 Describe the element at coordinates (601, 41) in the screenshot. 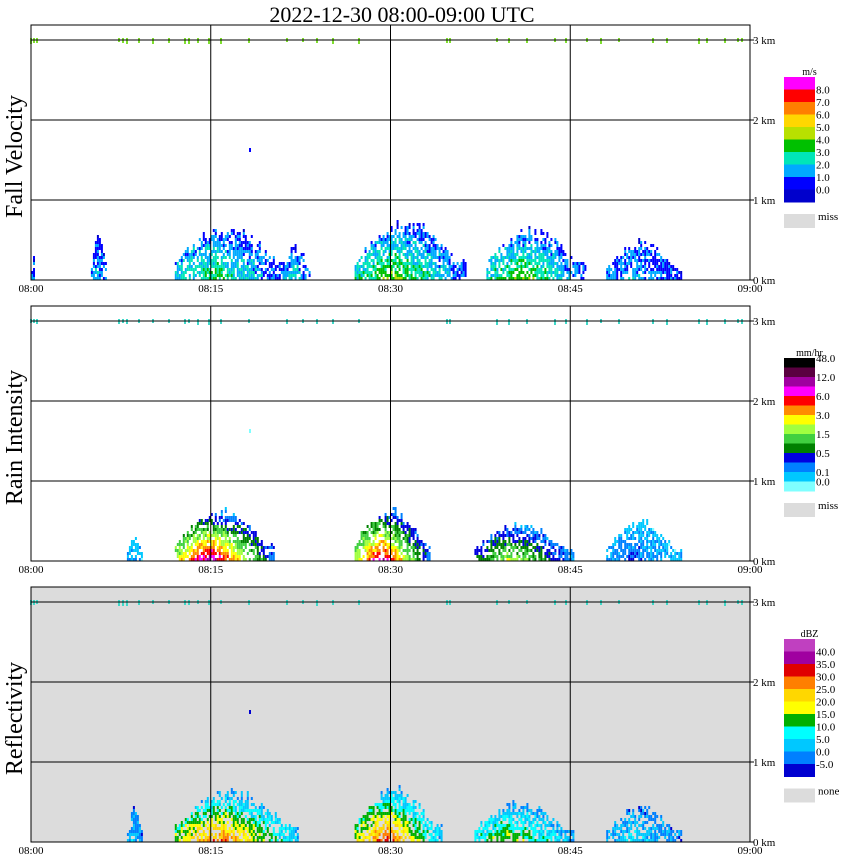

I see `top-layer-speck` at that location.